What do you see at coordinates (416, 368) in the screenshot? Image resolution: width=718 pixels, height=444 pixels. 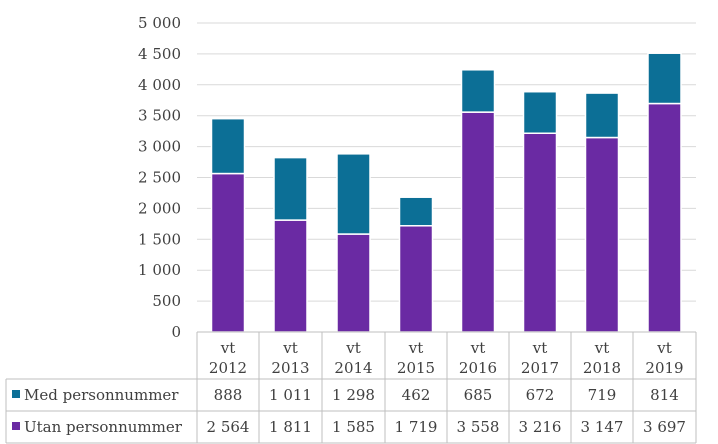 I see `x-category-label: 2015` at bounding box center [416, 368].